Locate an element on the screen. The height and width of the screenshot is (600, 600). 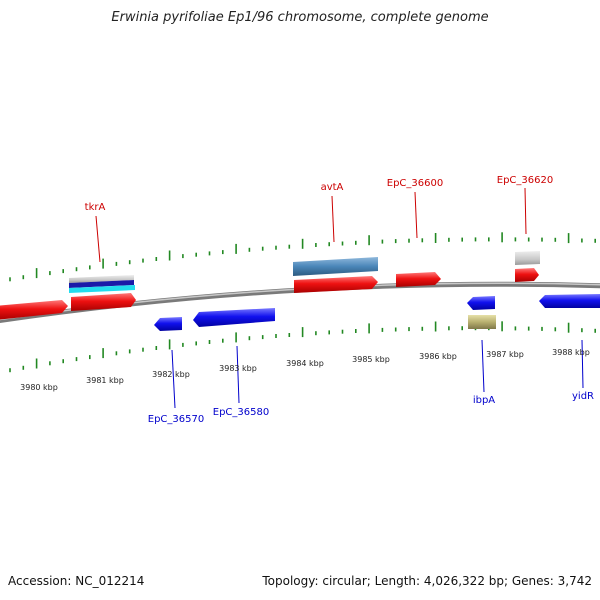
gene-label-EpC_36620: EpC_36620 is located at coordinates (525, 180).